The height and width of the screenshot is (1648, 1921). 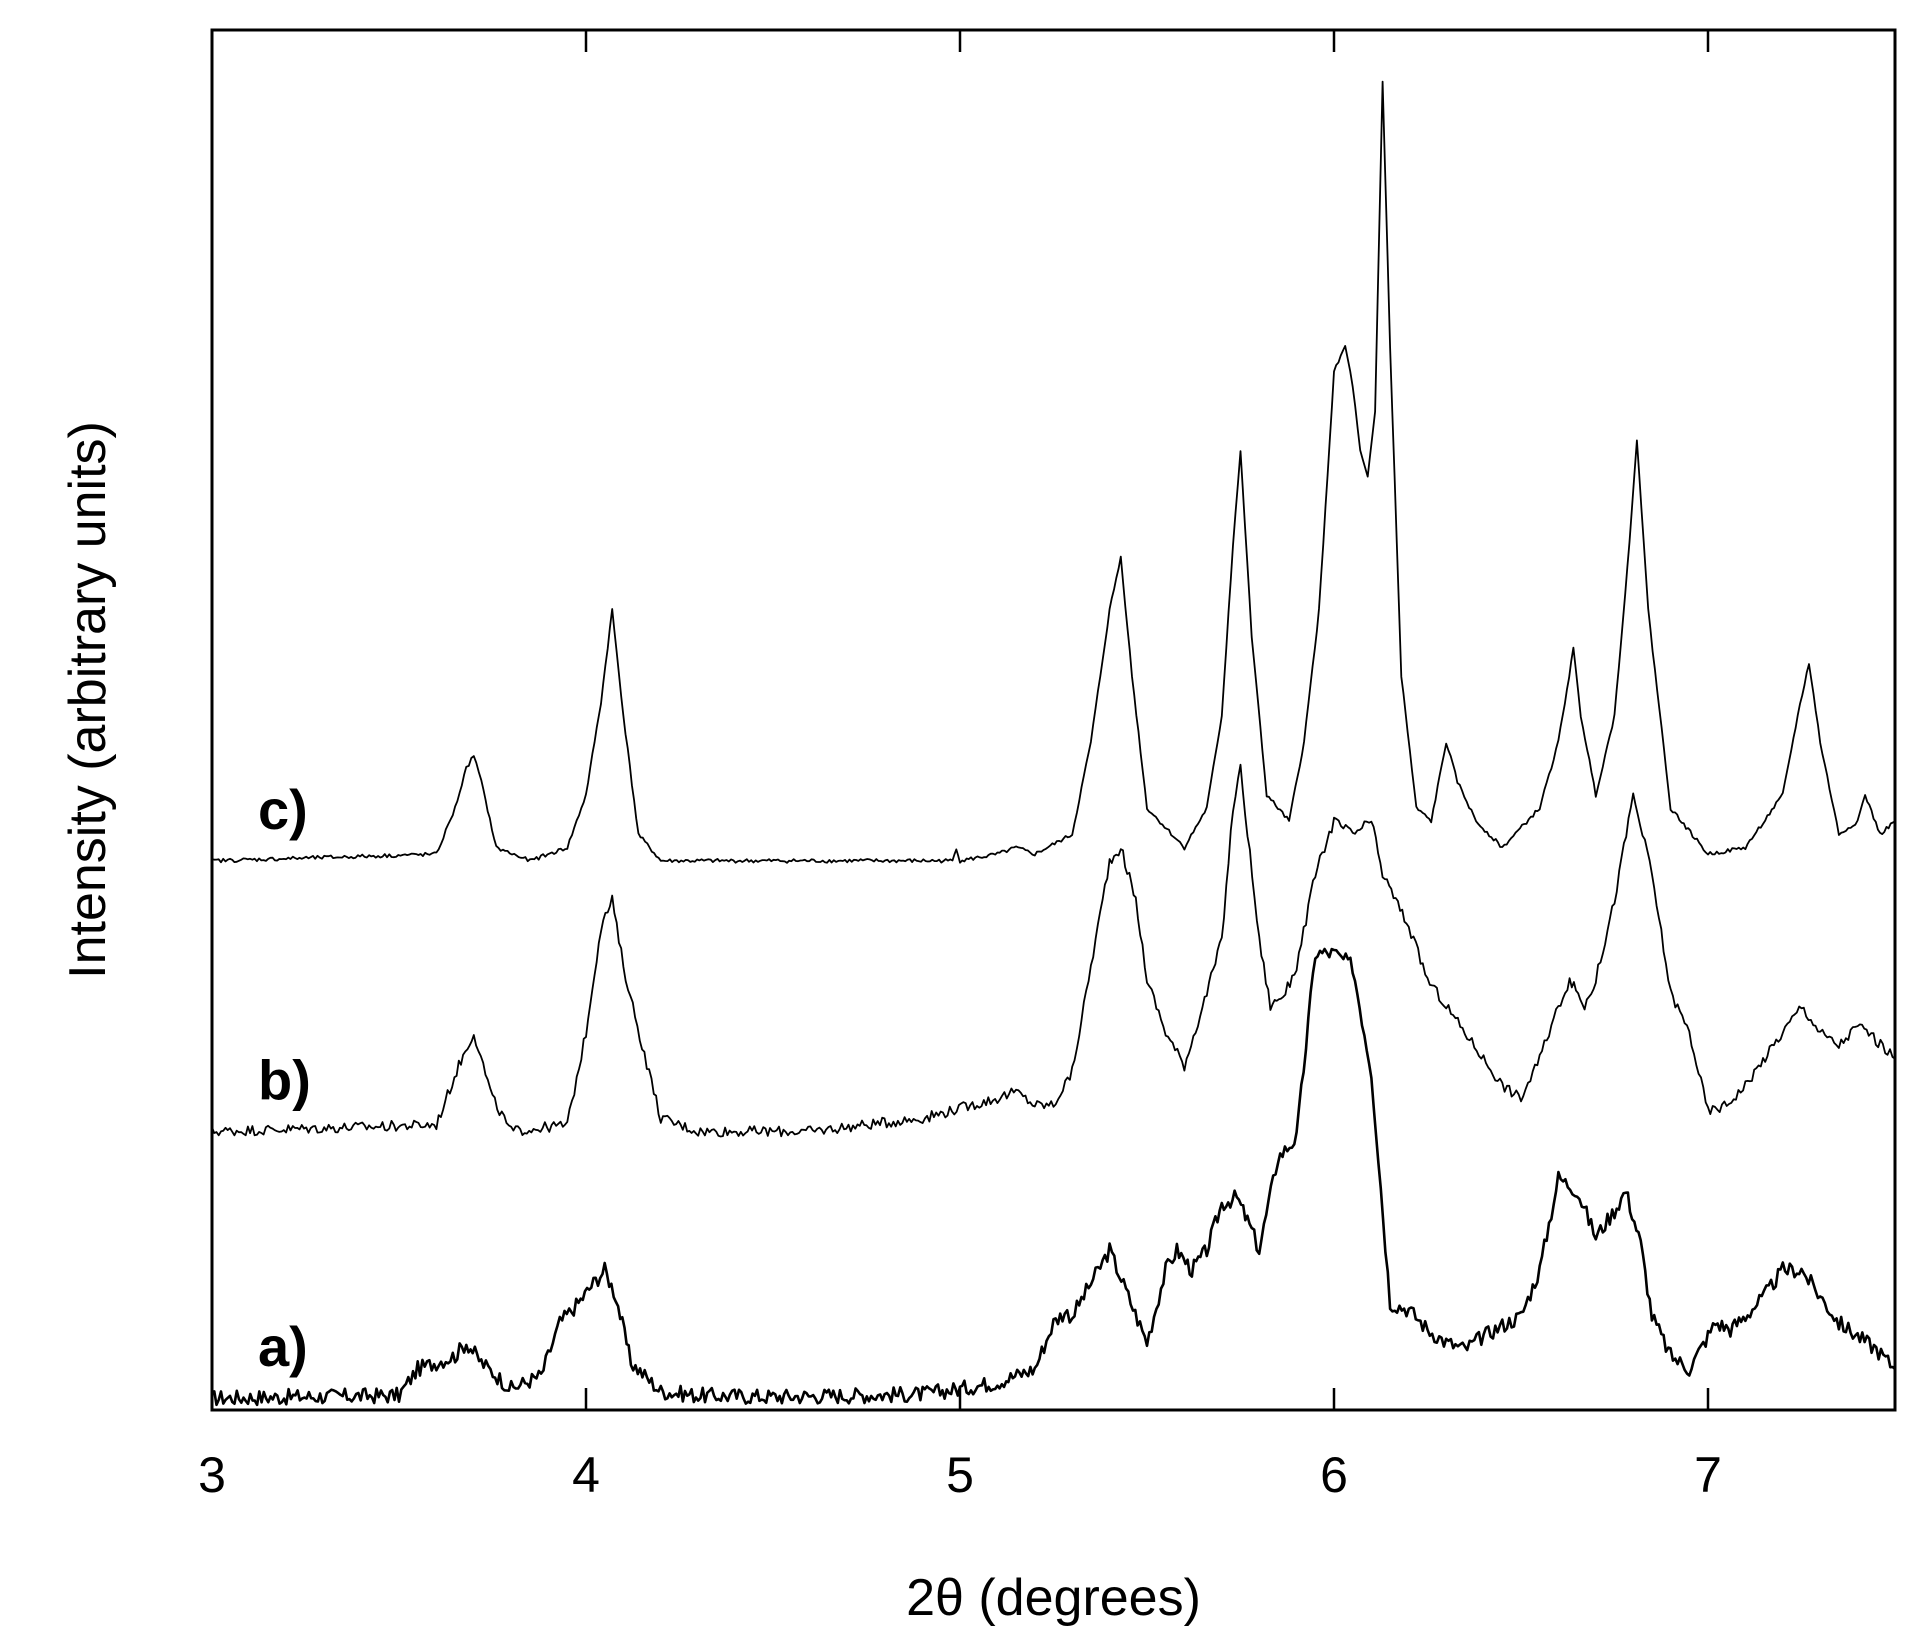 What do you see at coordinates (1708, 1475) in the screenshot?
I see `x-tick-label-7: 7` at bounding box center [1708, 1475].